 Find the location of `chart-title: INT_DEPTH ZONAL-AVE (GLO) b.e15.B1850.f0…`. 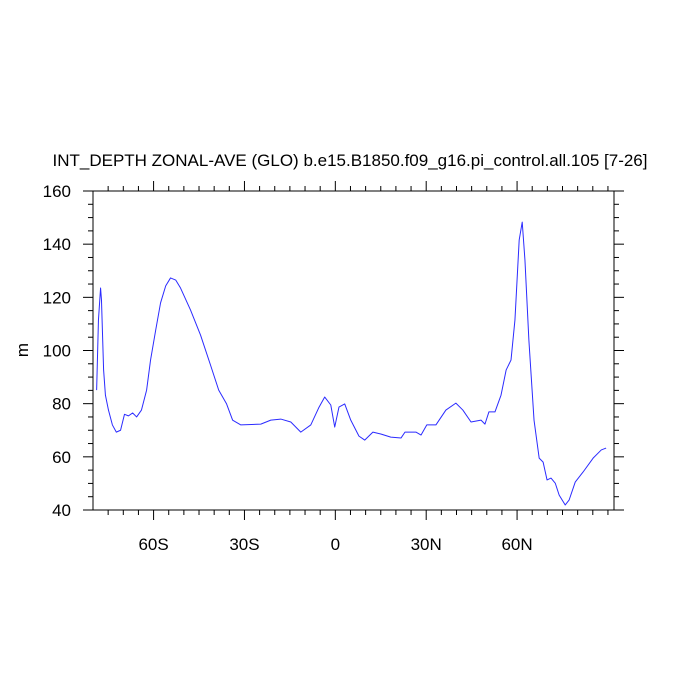

chart-title: INT_DEPTH ZONAL-AVE (GLO) b.e15.B1850.f0… is located at coordinates (350, 160).